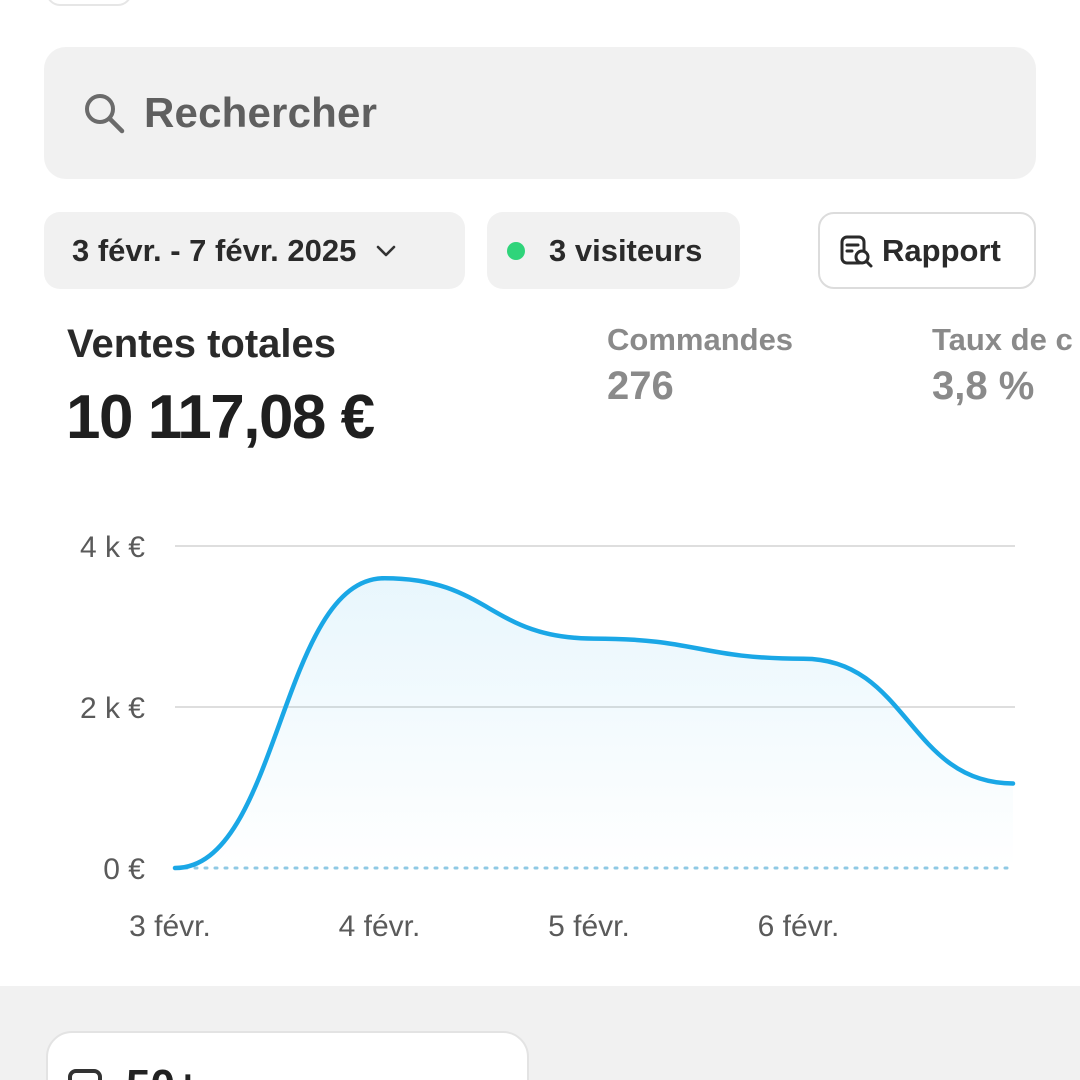 Image resolution: width=1080 pixels, height=1080 pixels. I want to click on bottom-card-text: 50+, so click(163, 1070).